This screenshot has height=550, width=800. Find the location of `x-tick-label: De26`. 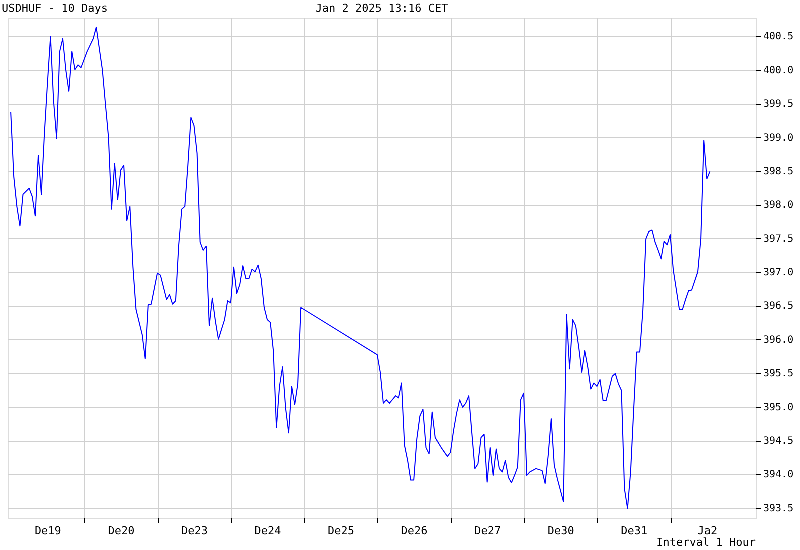

x-tick-label: De26 is located at coordinates (414, 531).